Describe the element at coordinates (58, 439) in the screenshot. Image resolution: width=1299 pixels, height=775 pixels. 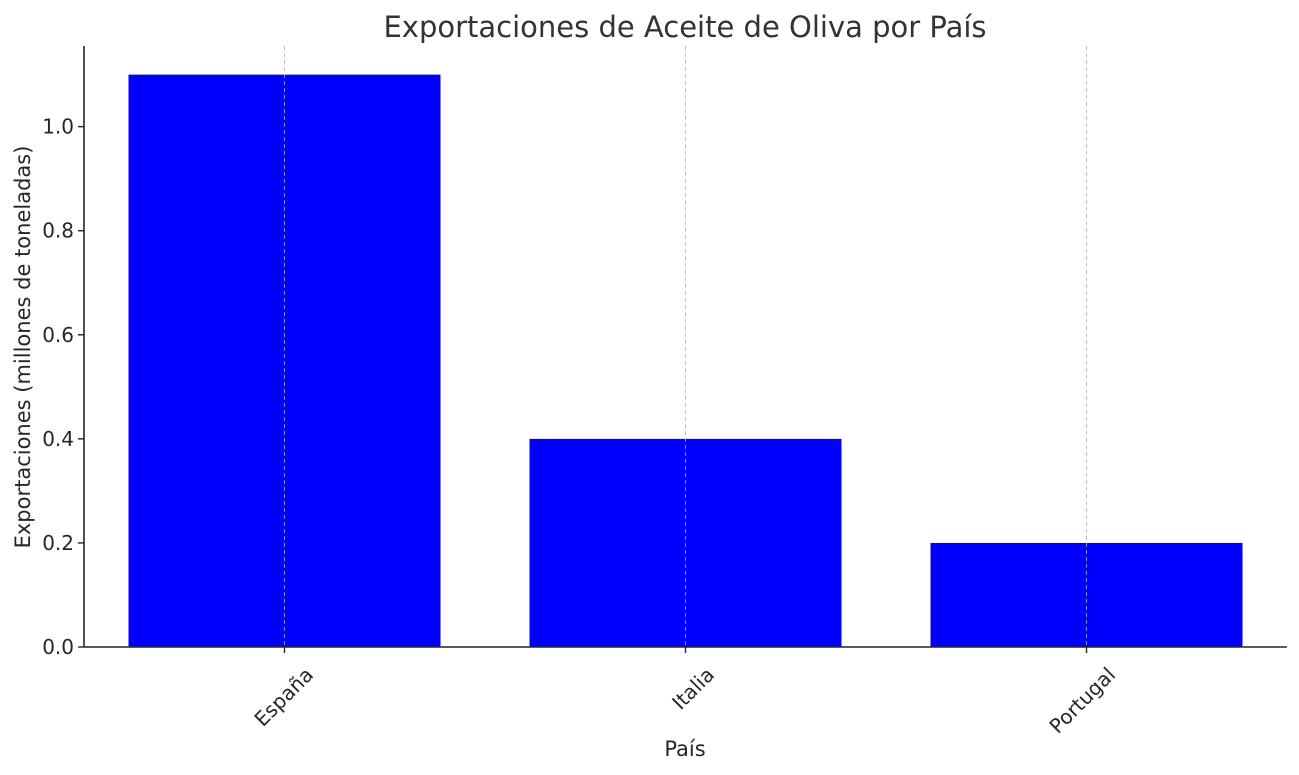
I see `y-tick-label: 0.4` at that location.